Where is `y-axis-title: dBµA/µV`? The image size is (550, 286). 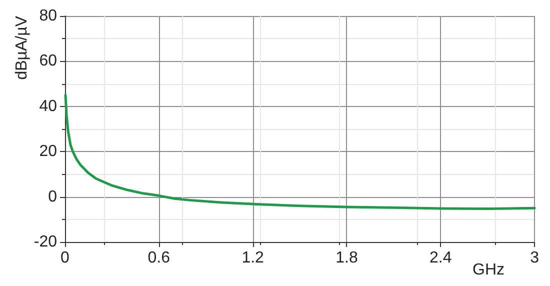
y-axis-title: dBµA/µV is located at coordinates (22, 48).